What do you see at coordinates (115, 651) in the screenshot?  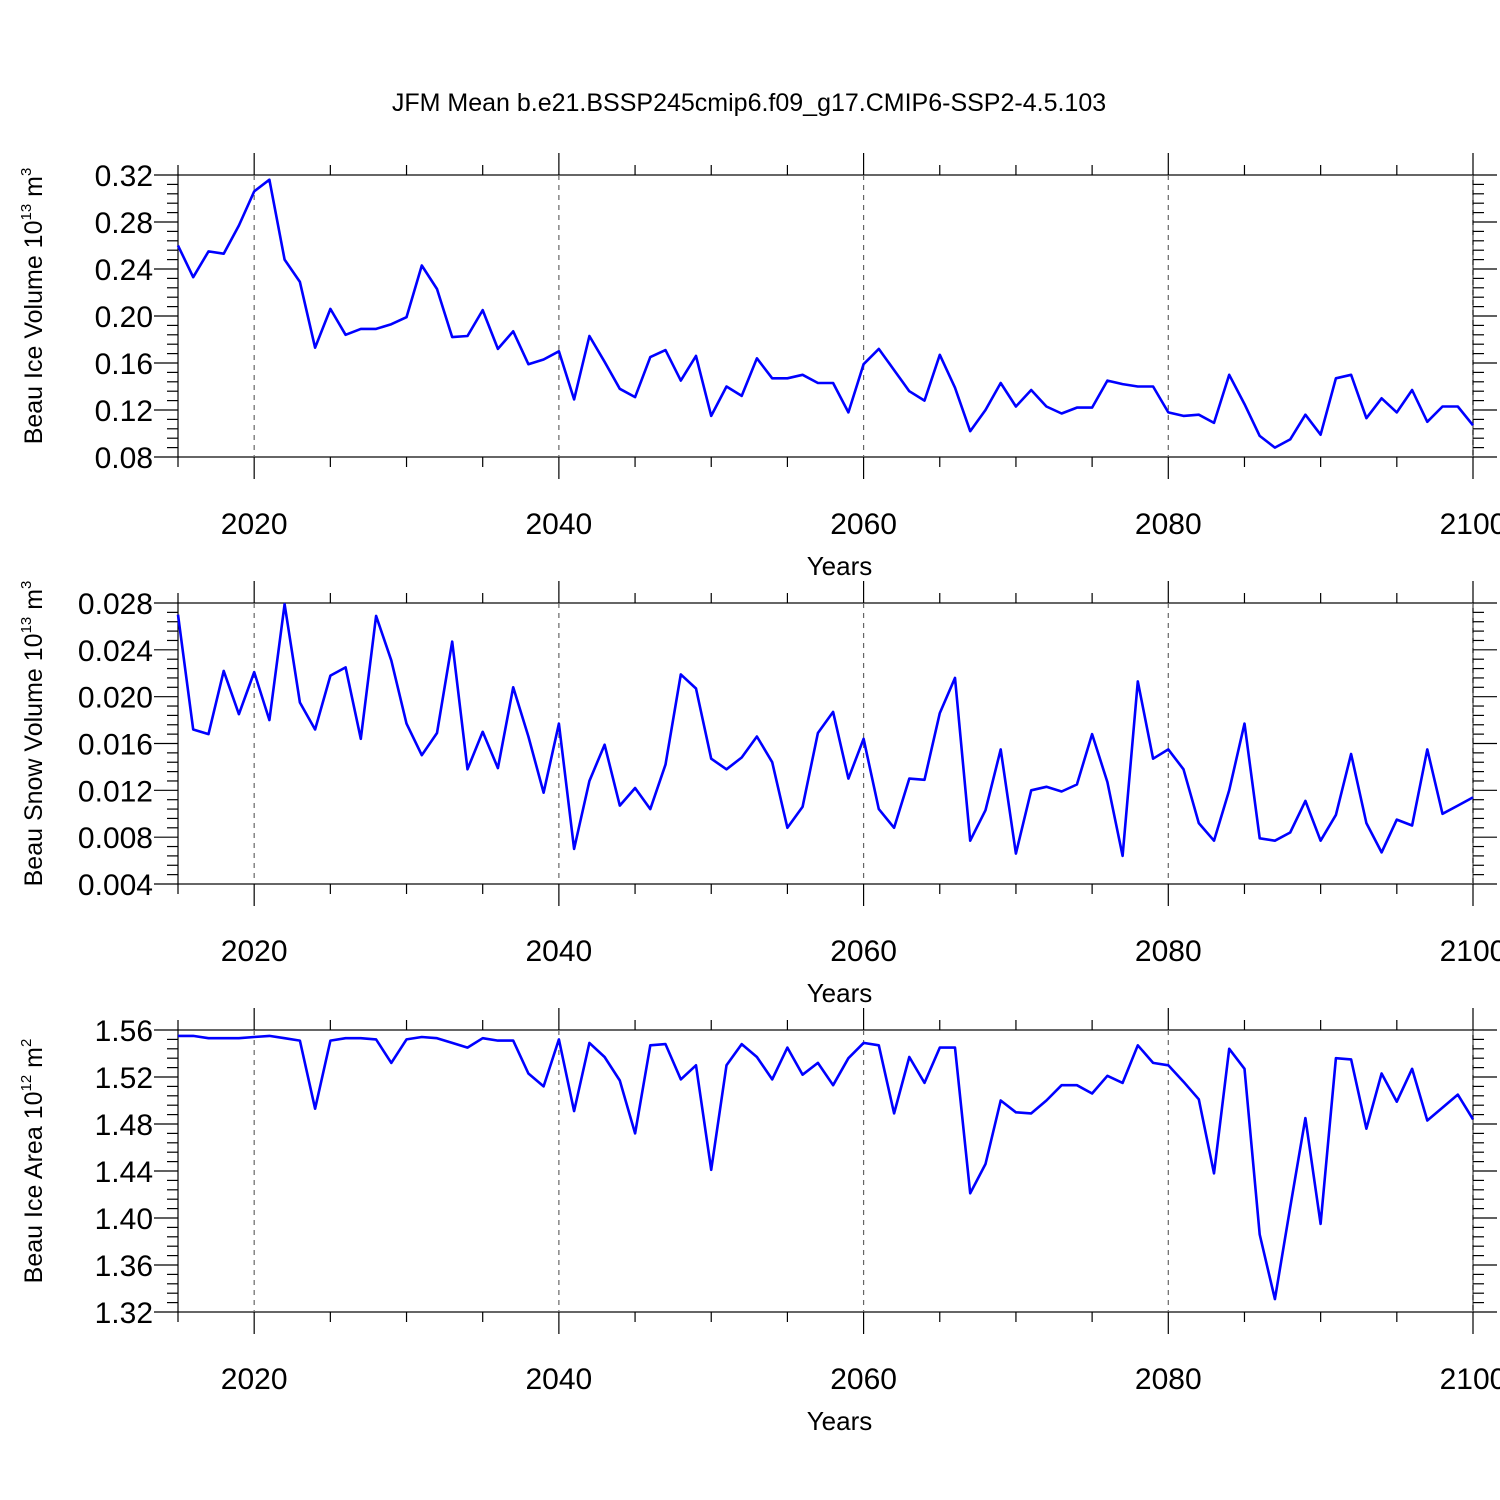 I see `y-tick-label: 0.024` at bounding box center [115, 651].